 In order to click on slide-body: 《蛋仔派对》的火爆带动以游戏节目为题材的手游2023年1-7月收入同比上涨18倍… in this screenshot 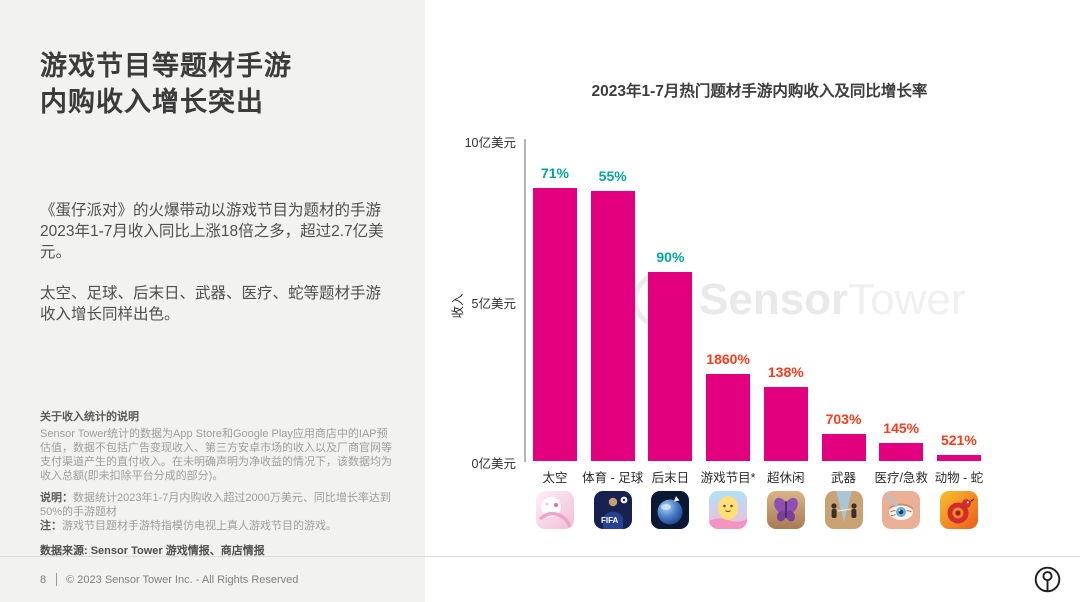, I will do `click(214, 272)`.